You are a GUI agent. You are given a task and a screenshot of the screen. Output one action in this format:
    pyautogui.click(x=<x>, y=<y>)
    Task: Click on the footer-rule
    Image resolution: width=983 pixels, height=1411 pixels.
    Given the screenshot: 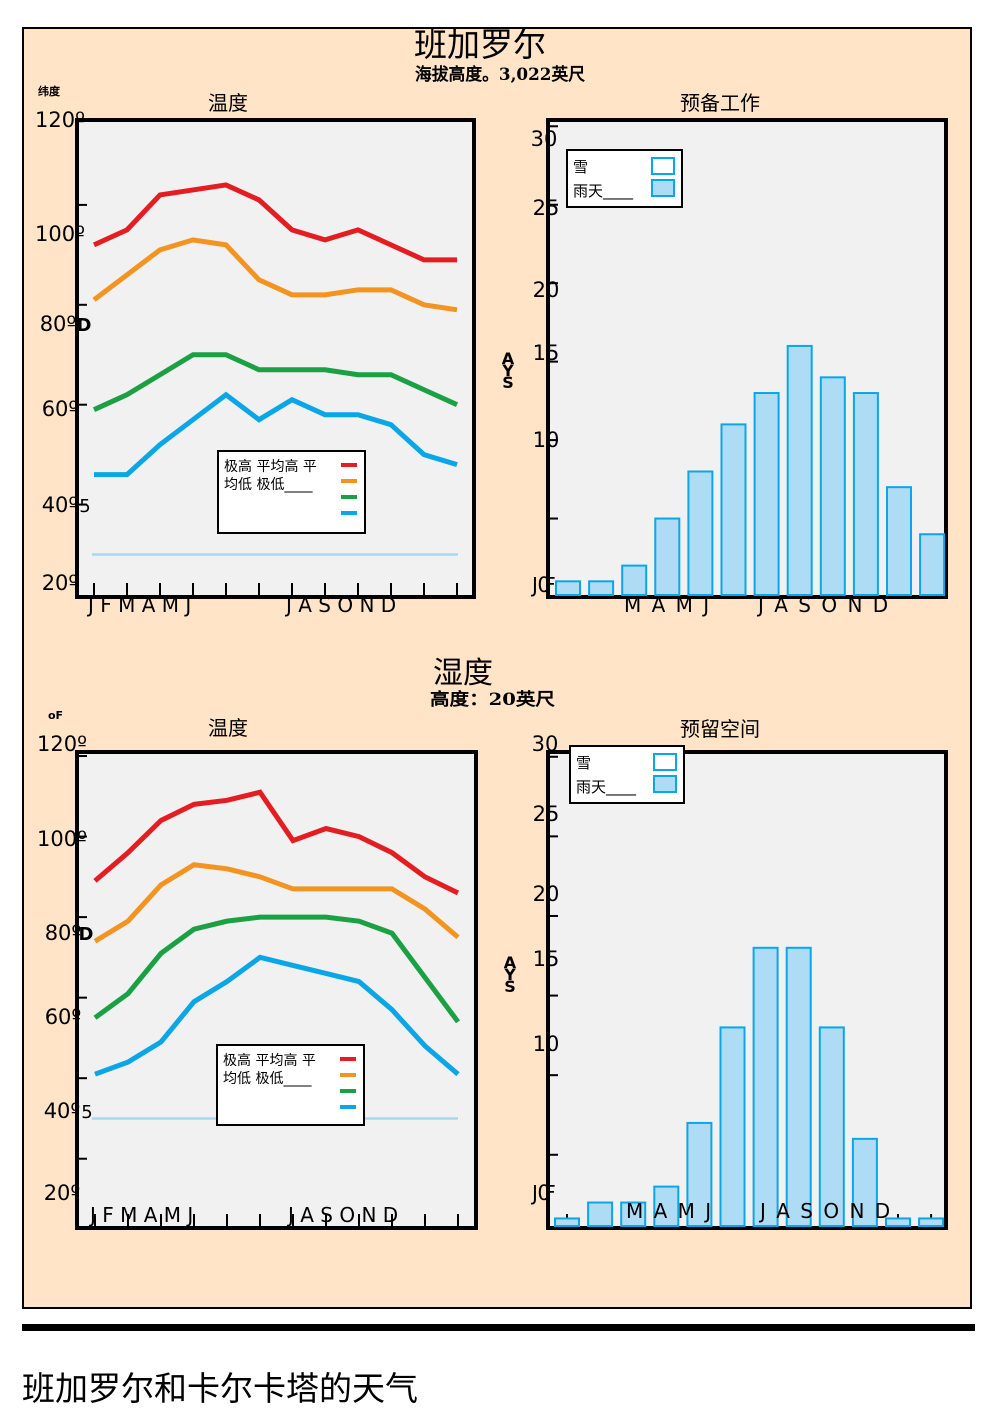 What is the action you would take?
    pyautogui.click(x=498, y=1327)
    